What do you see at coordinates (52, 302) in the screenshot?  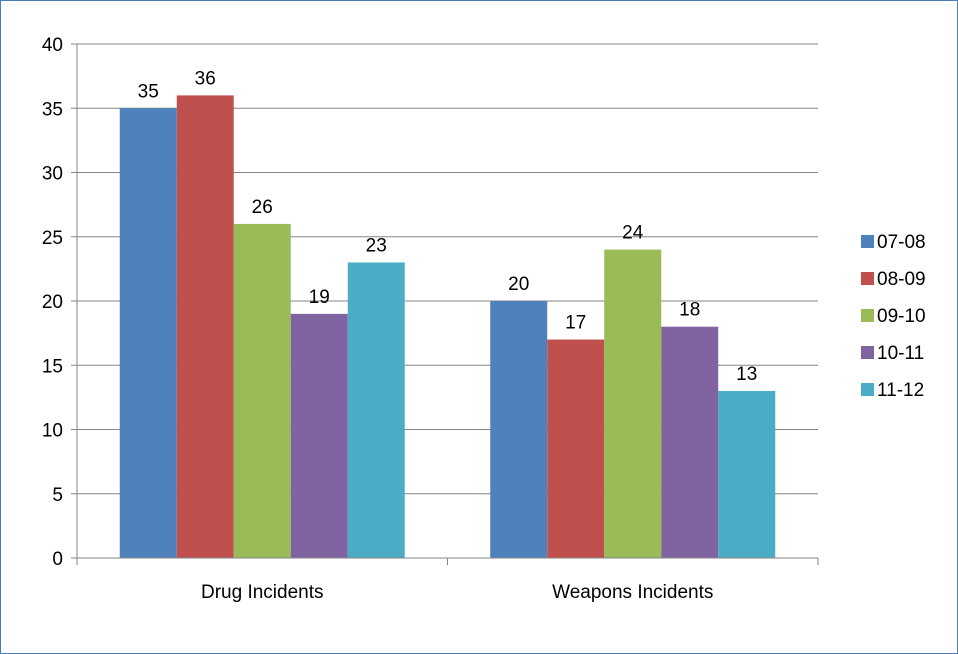 I see `y-tick-label: 20` at bounding box center [52, 302].